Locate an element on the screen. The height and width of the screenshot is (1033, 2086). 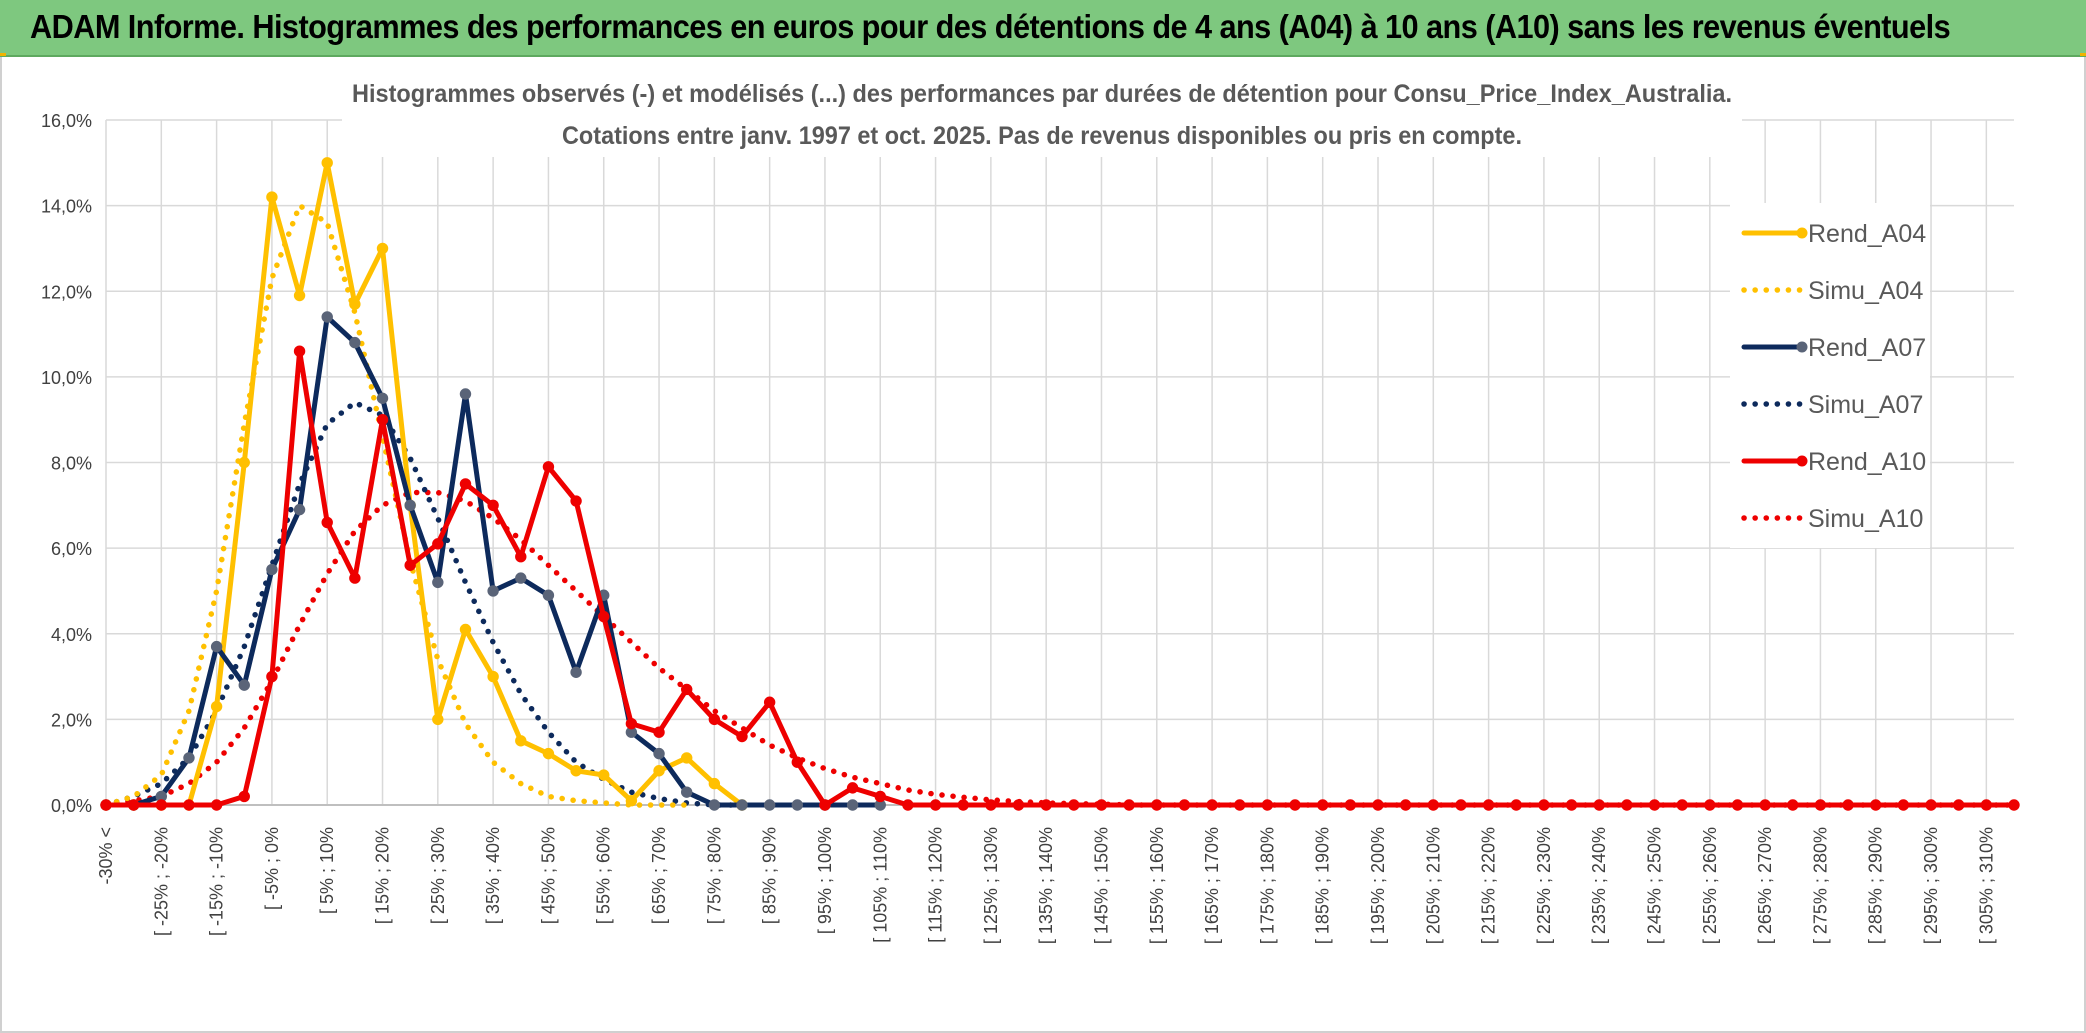
x-tick-label: [ 275% ; 280% is located at coordinates (1820, 885).